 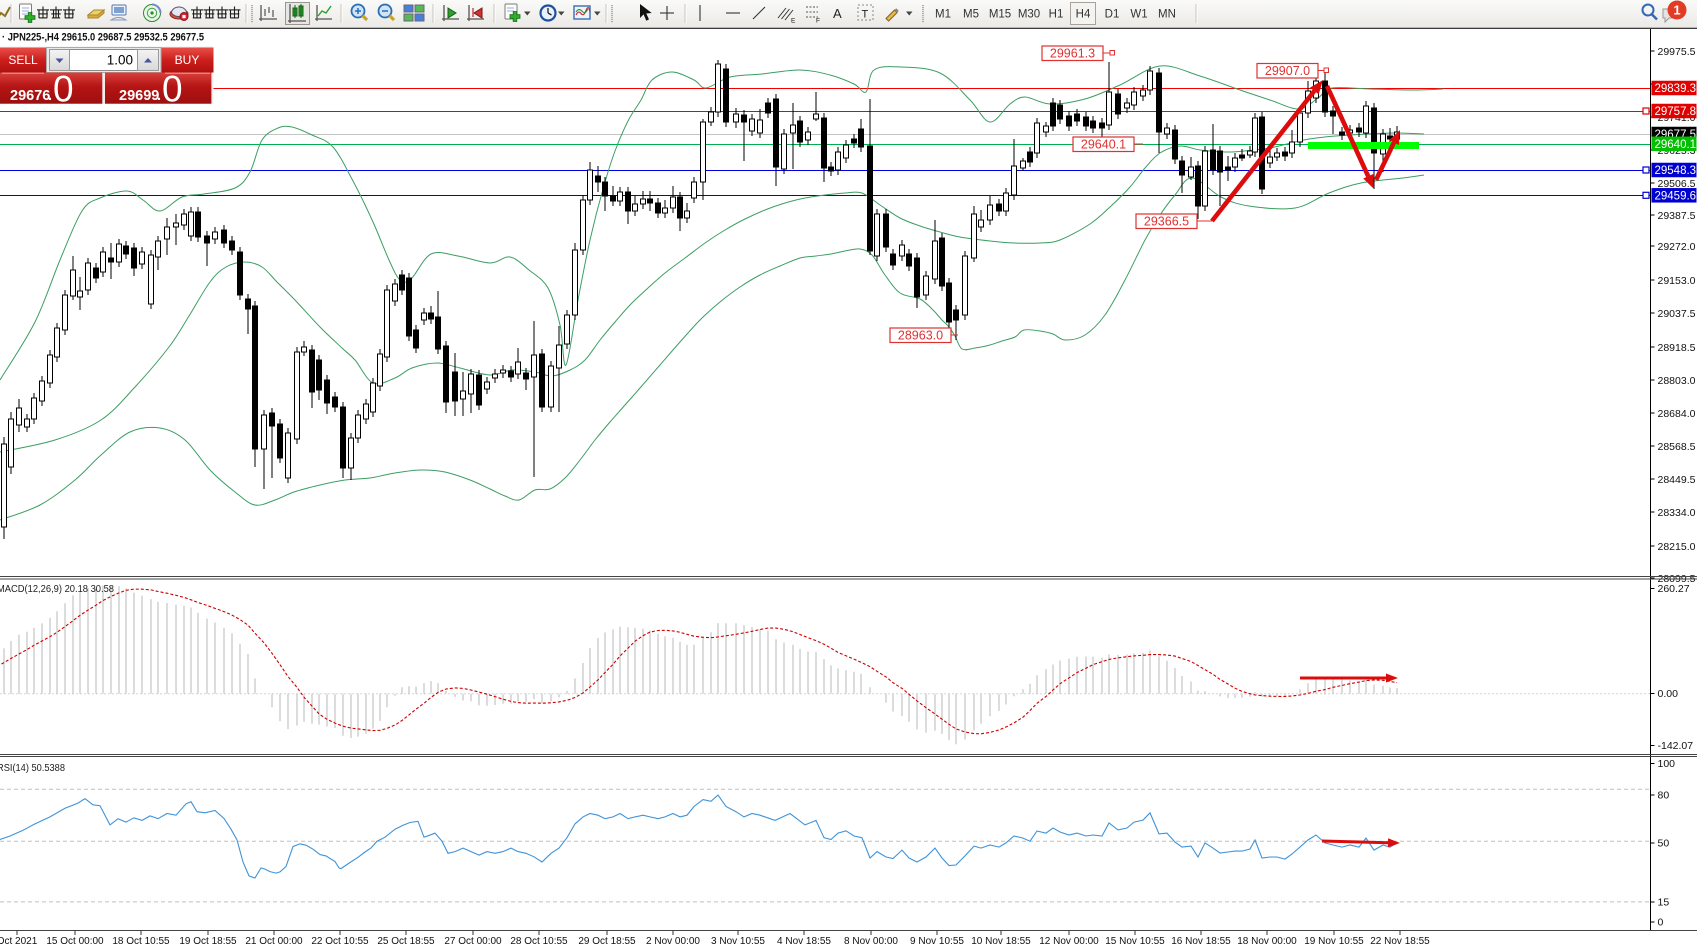 I want to click on svg-text: 21 Oct 00:00, so click(x=274, y=941).